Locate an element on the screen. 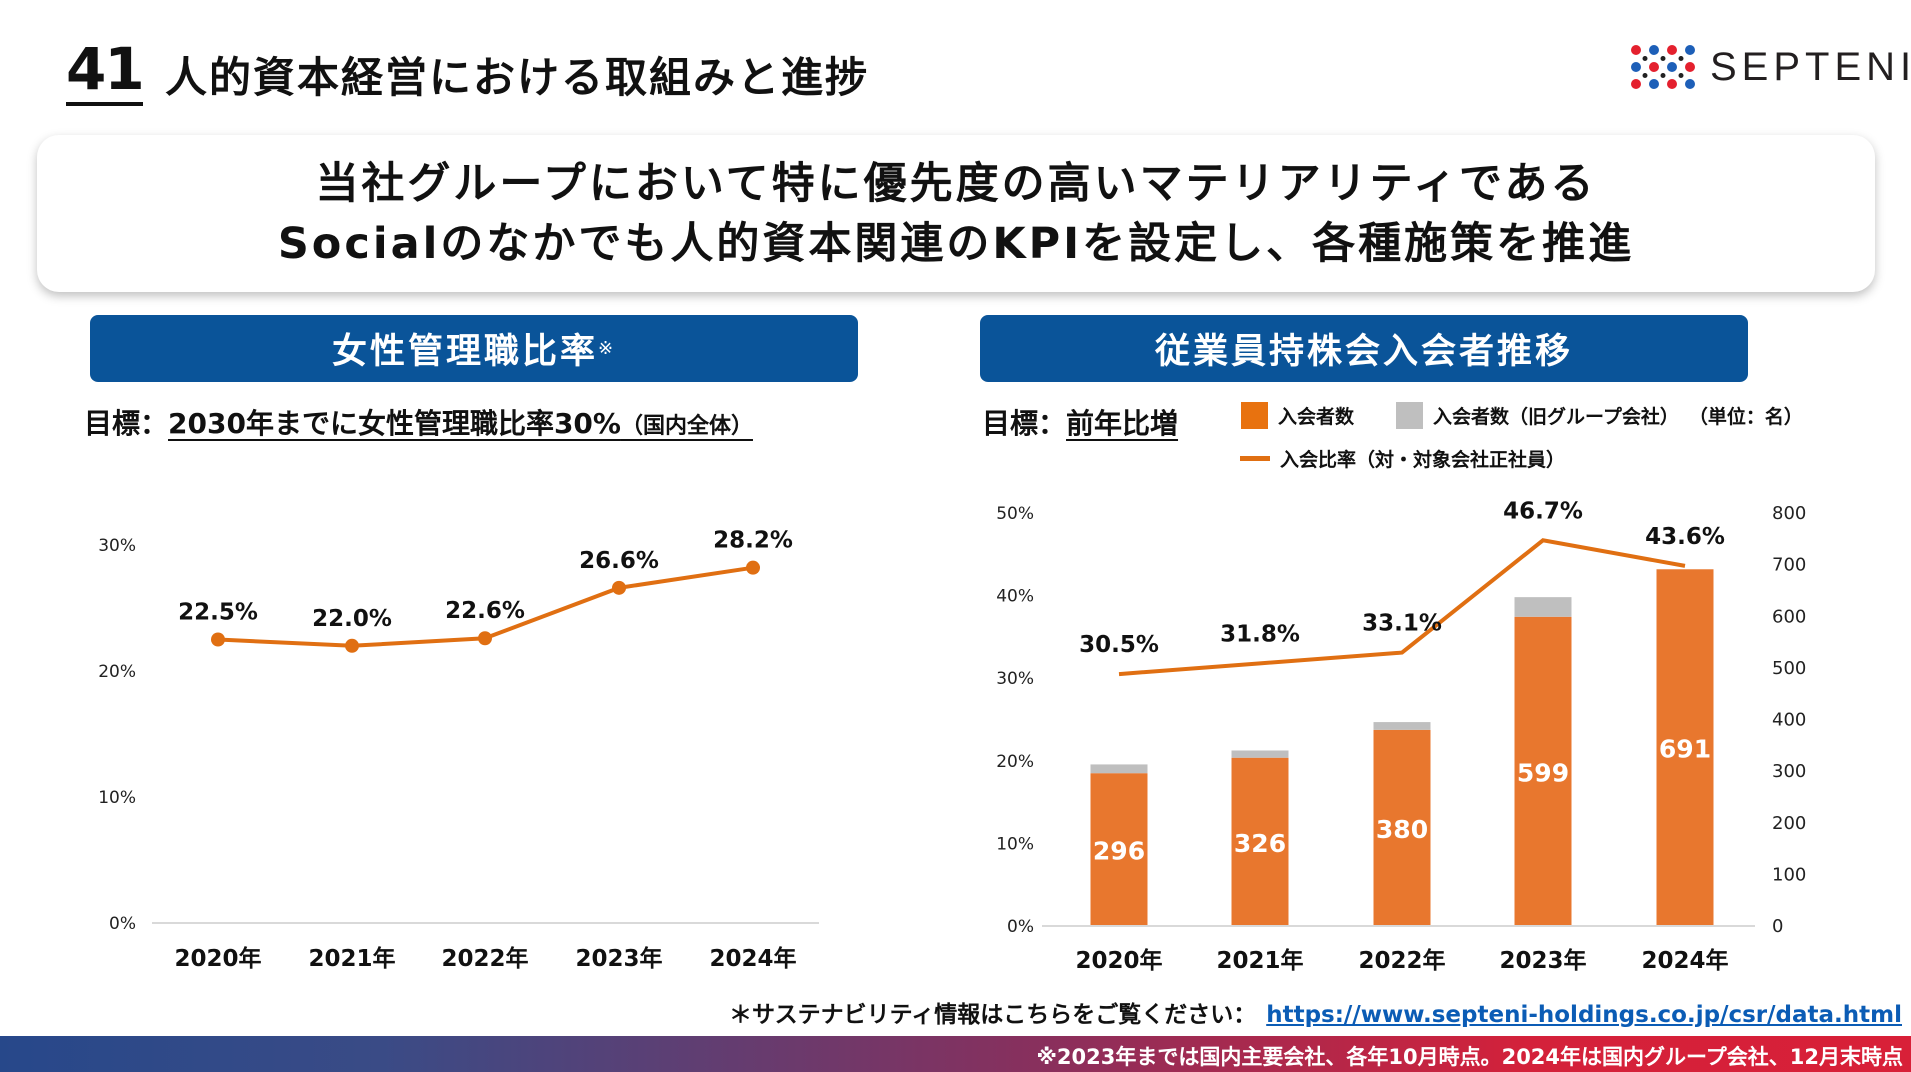  septeni-logo: SEPTENI is located at coordinates (1770, 67).